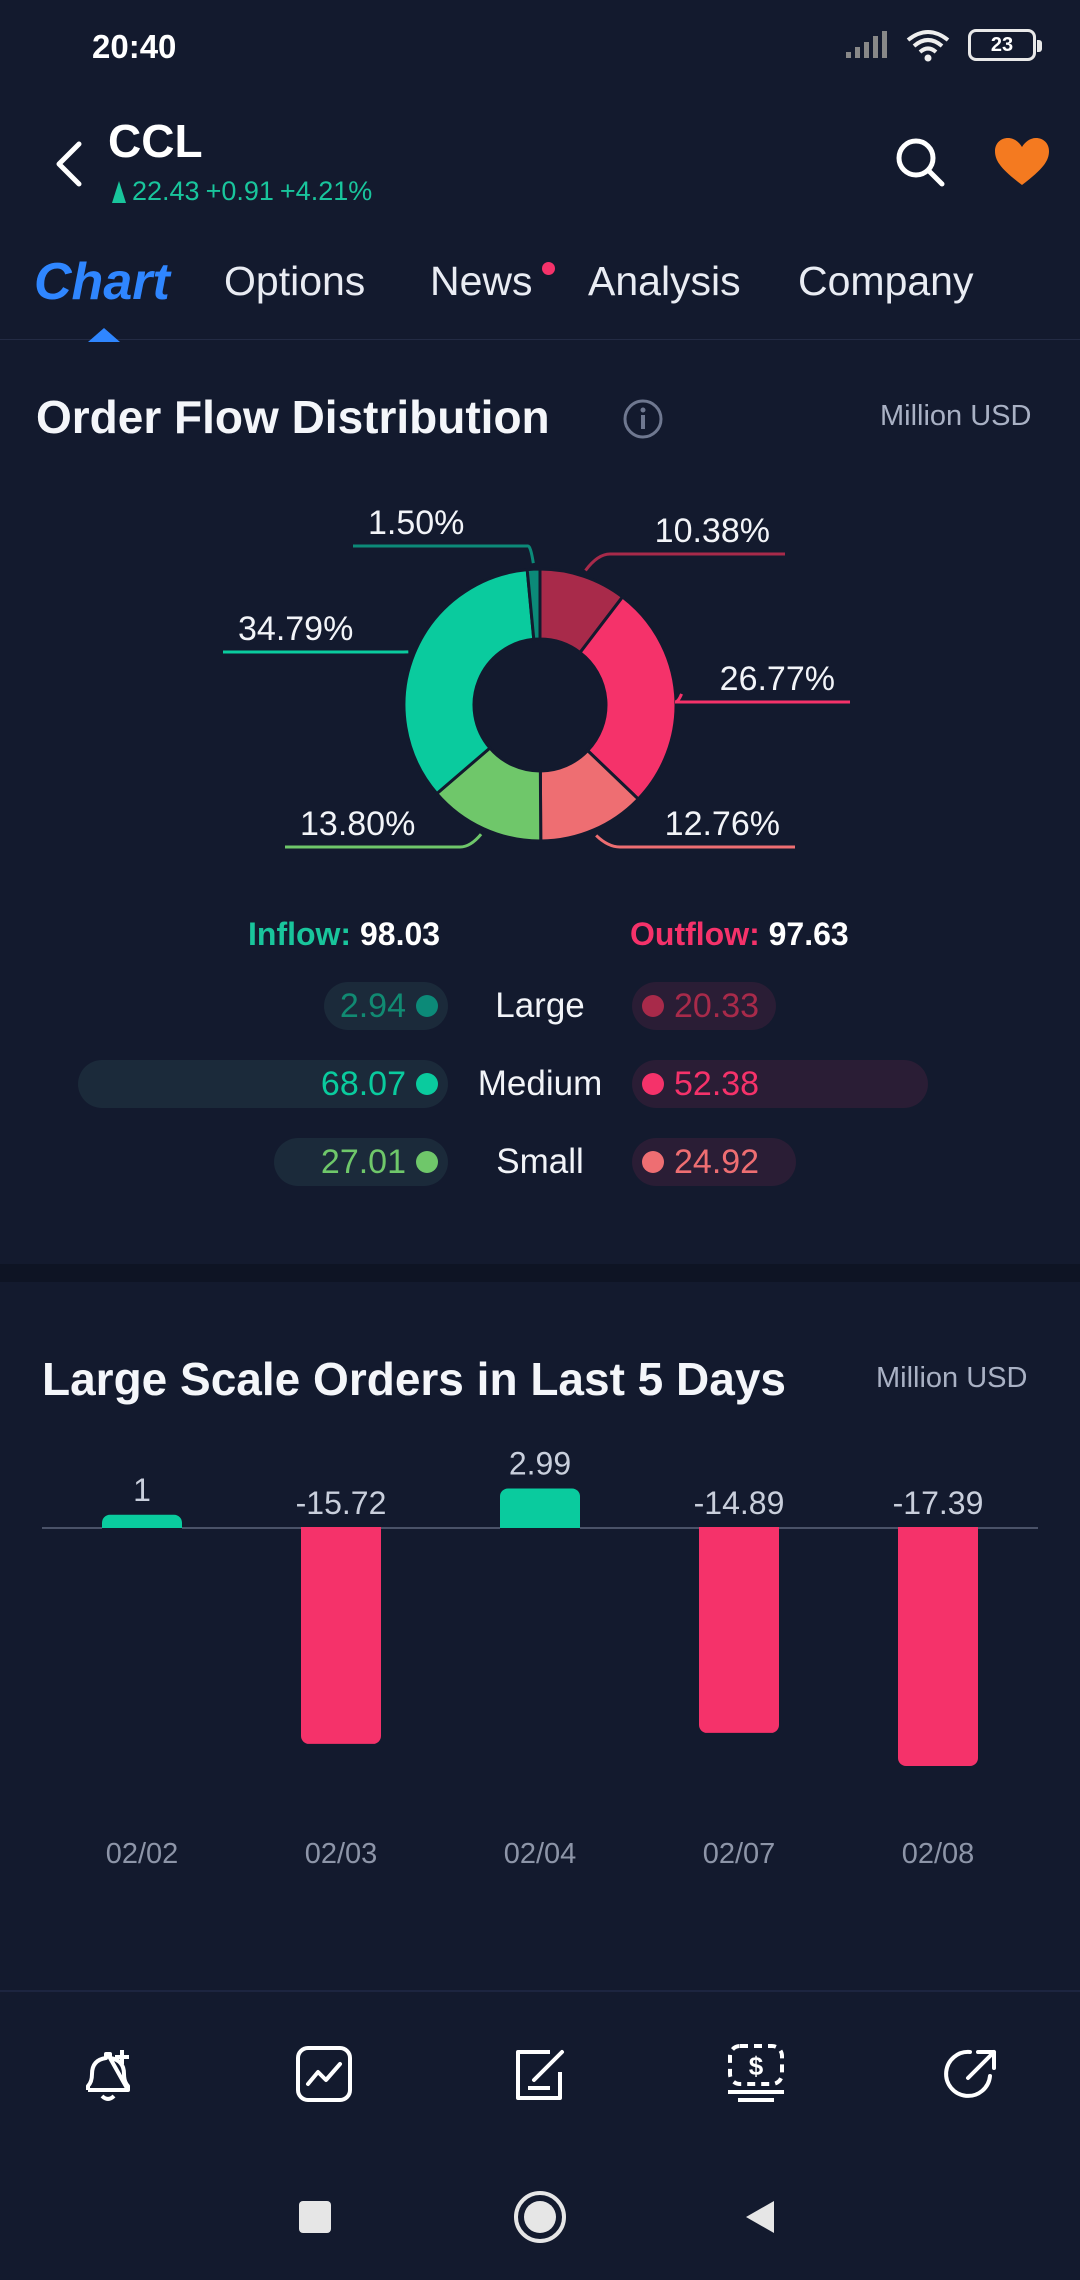 This screenshot has height=2280, width=1080. Describe the element at coordinates (295, 629) in the screenshot. I see `donut-label: 34.79%` at that location.